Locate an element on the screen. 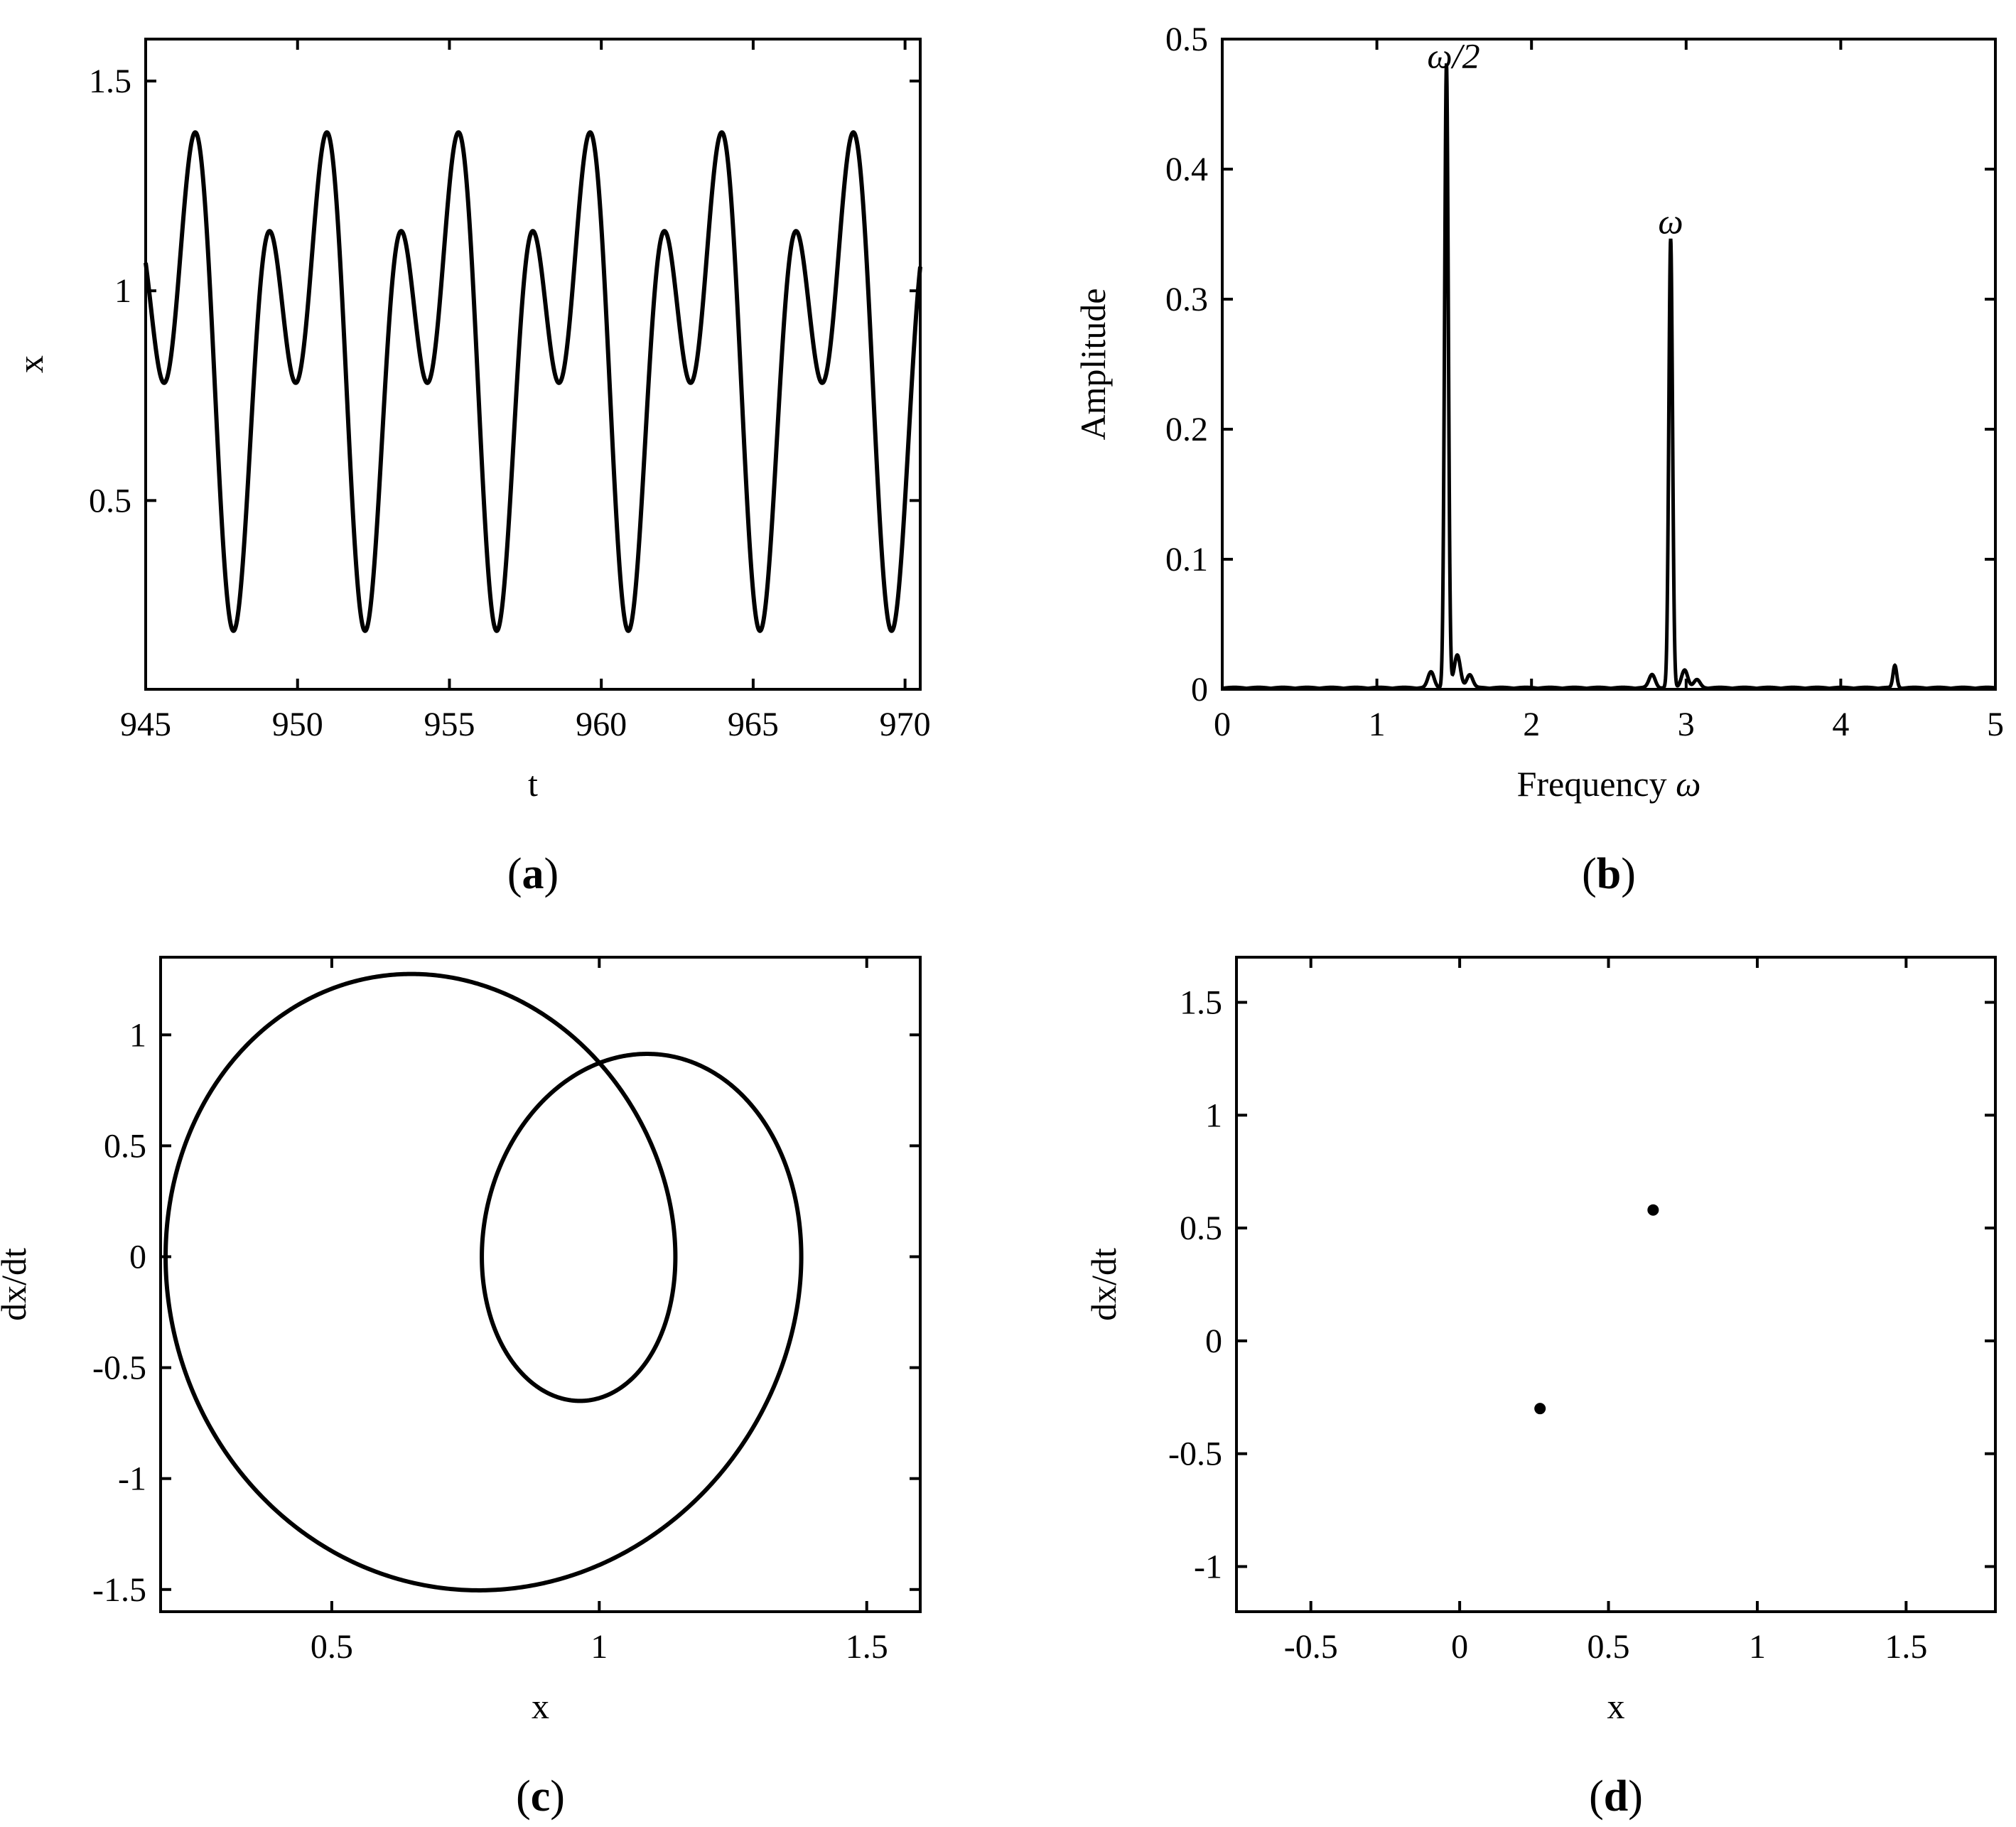 The image size is (2016, 1827). panel-letter: a is located at coordinates (533, 874).